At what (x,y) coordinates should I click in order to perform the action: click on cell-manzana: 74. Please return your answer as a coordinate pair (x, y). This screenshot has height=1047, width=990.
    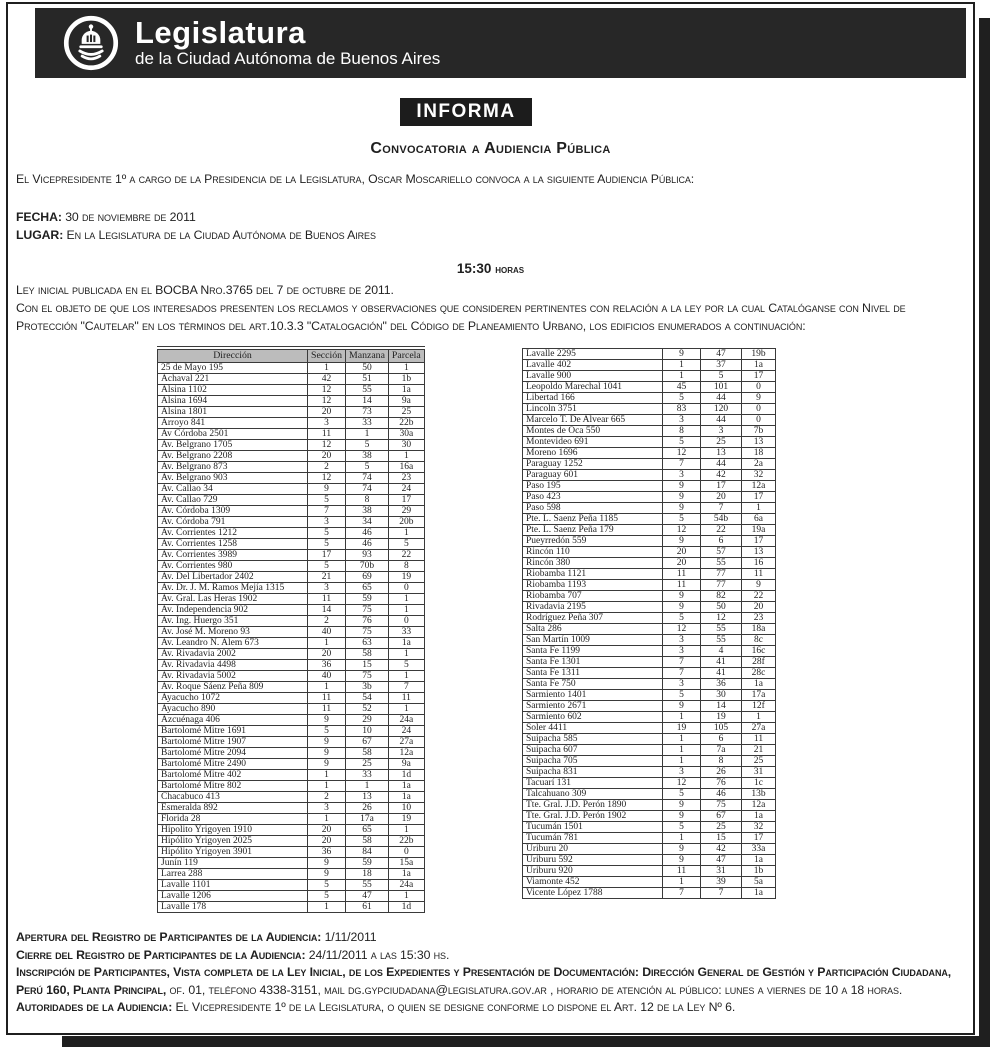
    Looking at the image, I should click on (367, 478).